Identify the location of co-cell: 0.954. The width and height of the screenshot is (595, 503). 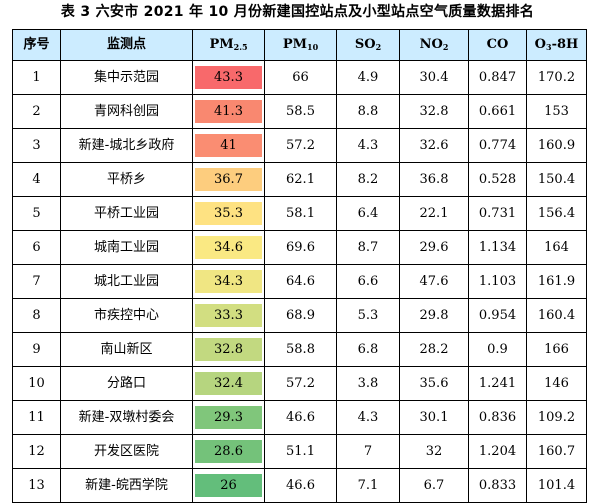
(497, 315).